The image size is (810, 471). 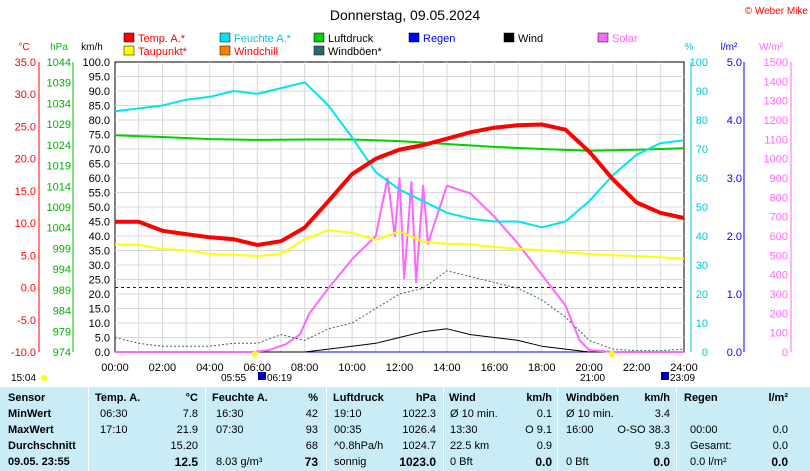 What do you see at coordinates (705, 353) in the screenshot?
I see `humidity-tick-label: 0` at bounding box center [705, 353].